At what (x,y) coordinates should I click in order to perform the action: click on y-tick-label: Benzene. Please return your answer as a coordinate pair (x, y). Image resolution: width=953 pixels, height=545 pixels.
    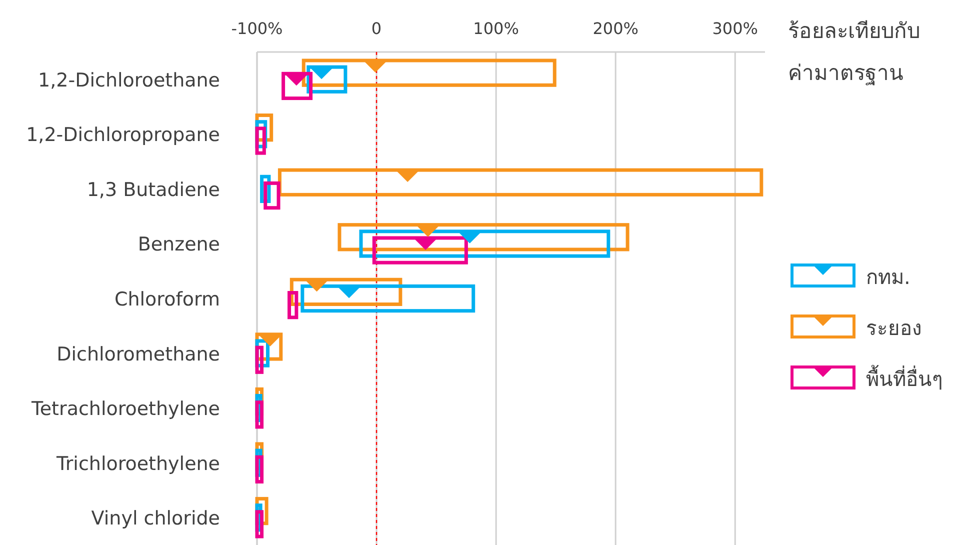
    Looking at the image, I should click on (179, 245).